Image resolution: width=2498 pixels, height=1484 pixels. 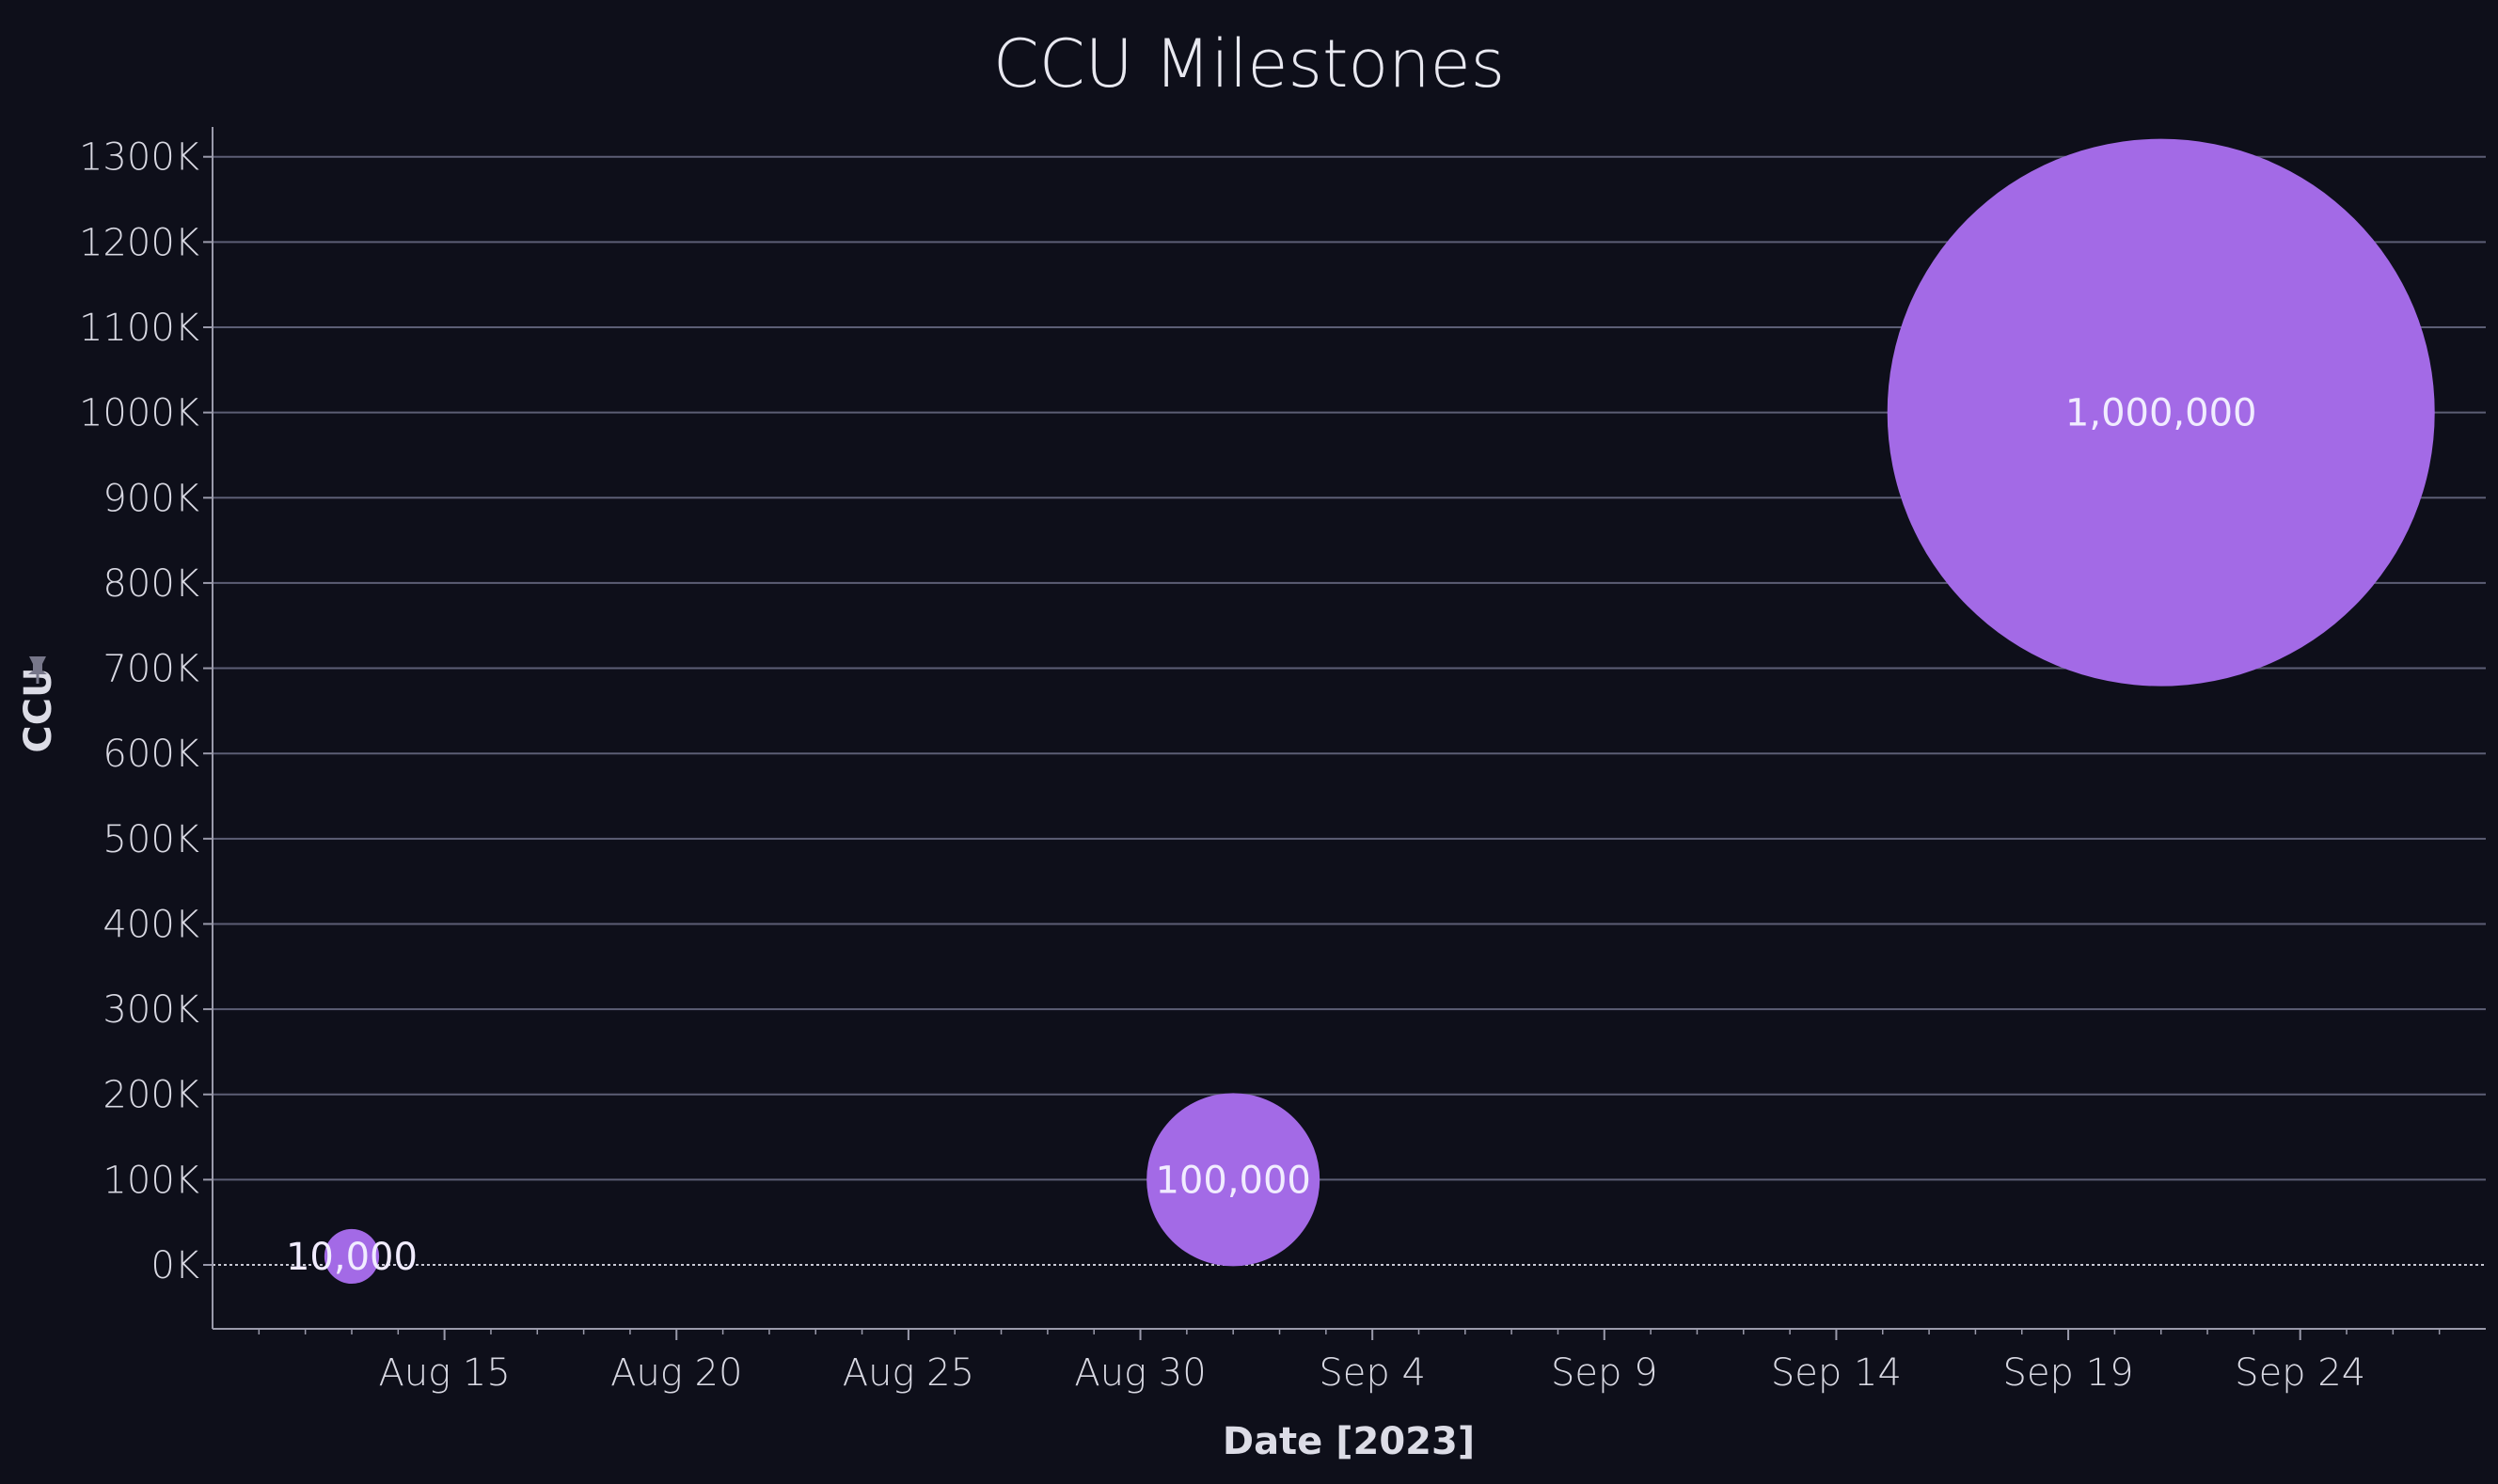 I want to click on y-tick-label: 1200K, so click(x=139, y=242).